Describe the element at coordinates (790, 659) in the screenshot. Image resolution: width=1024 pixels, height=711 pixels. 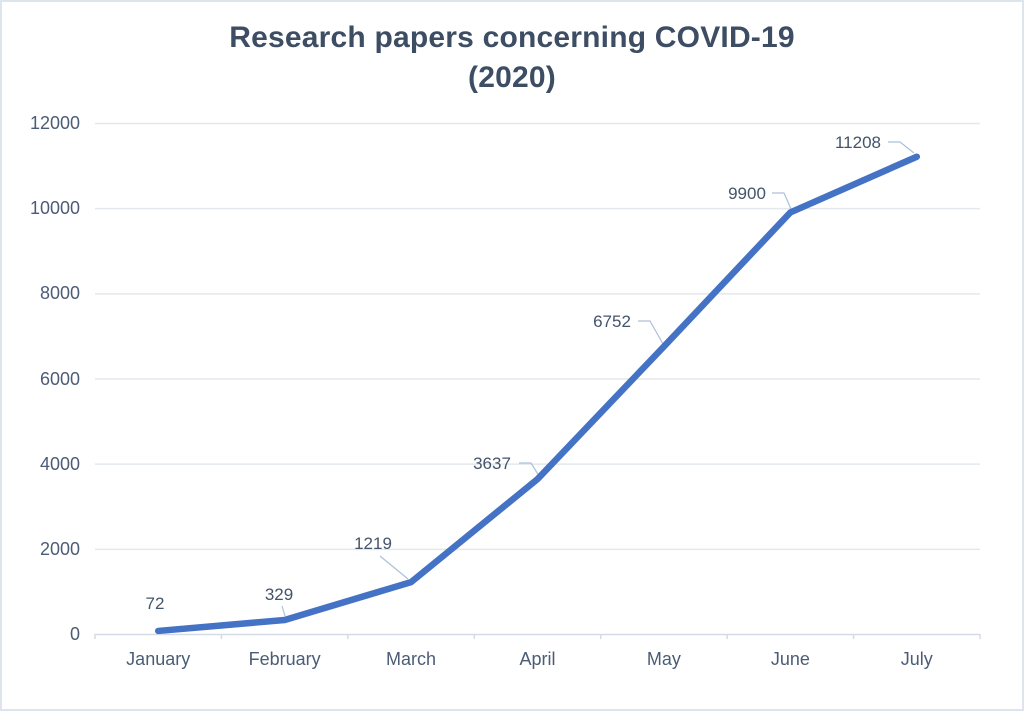
I see `x-axis-category-label: June` at that location.